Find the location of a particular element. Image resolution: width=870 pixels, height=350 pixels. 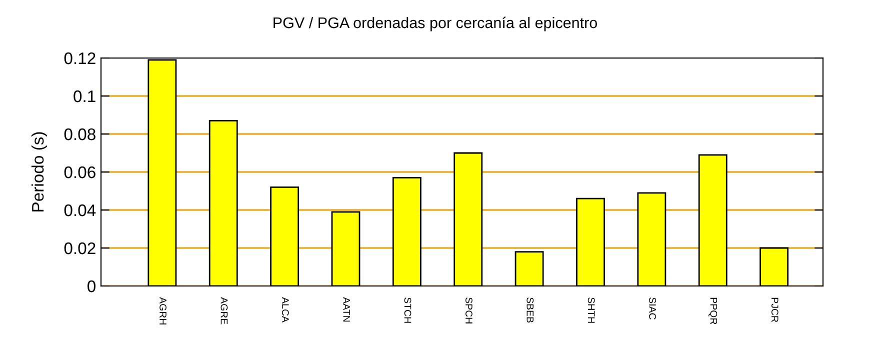

y-tick-label: 0.06 is located at coordinates (80, 172).